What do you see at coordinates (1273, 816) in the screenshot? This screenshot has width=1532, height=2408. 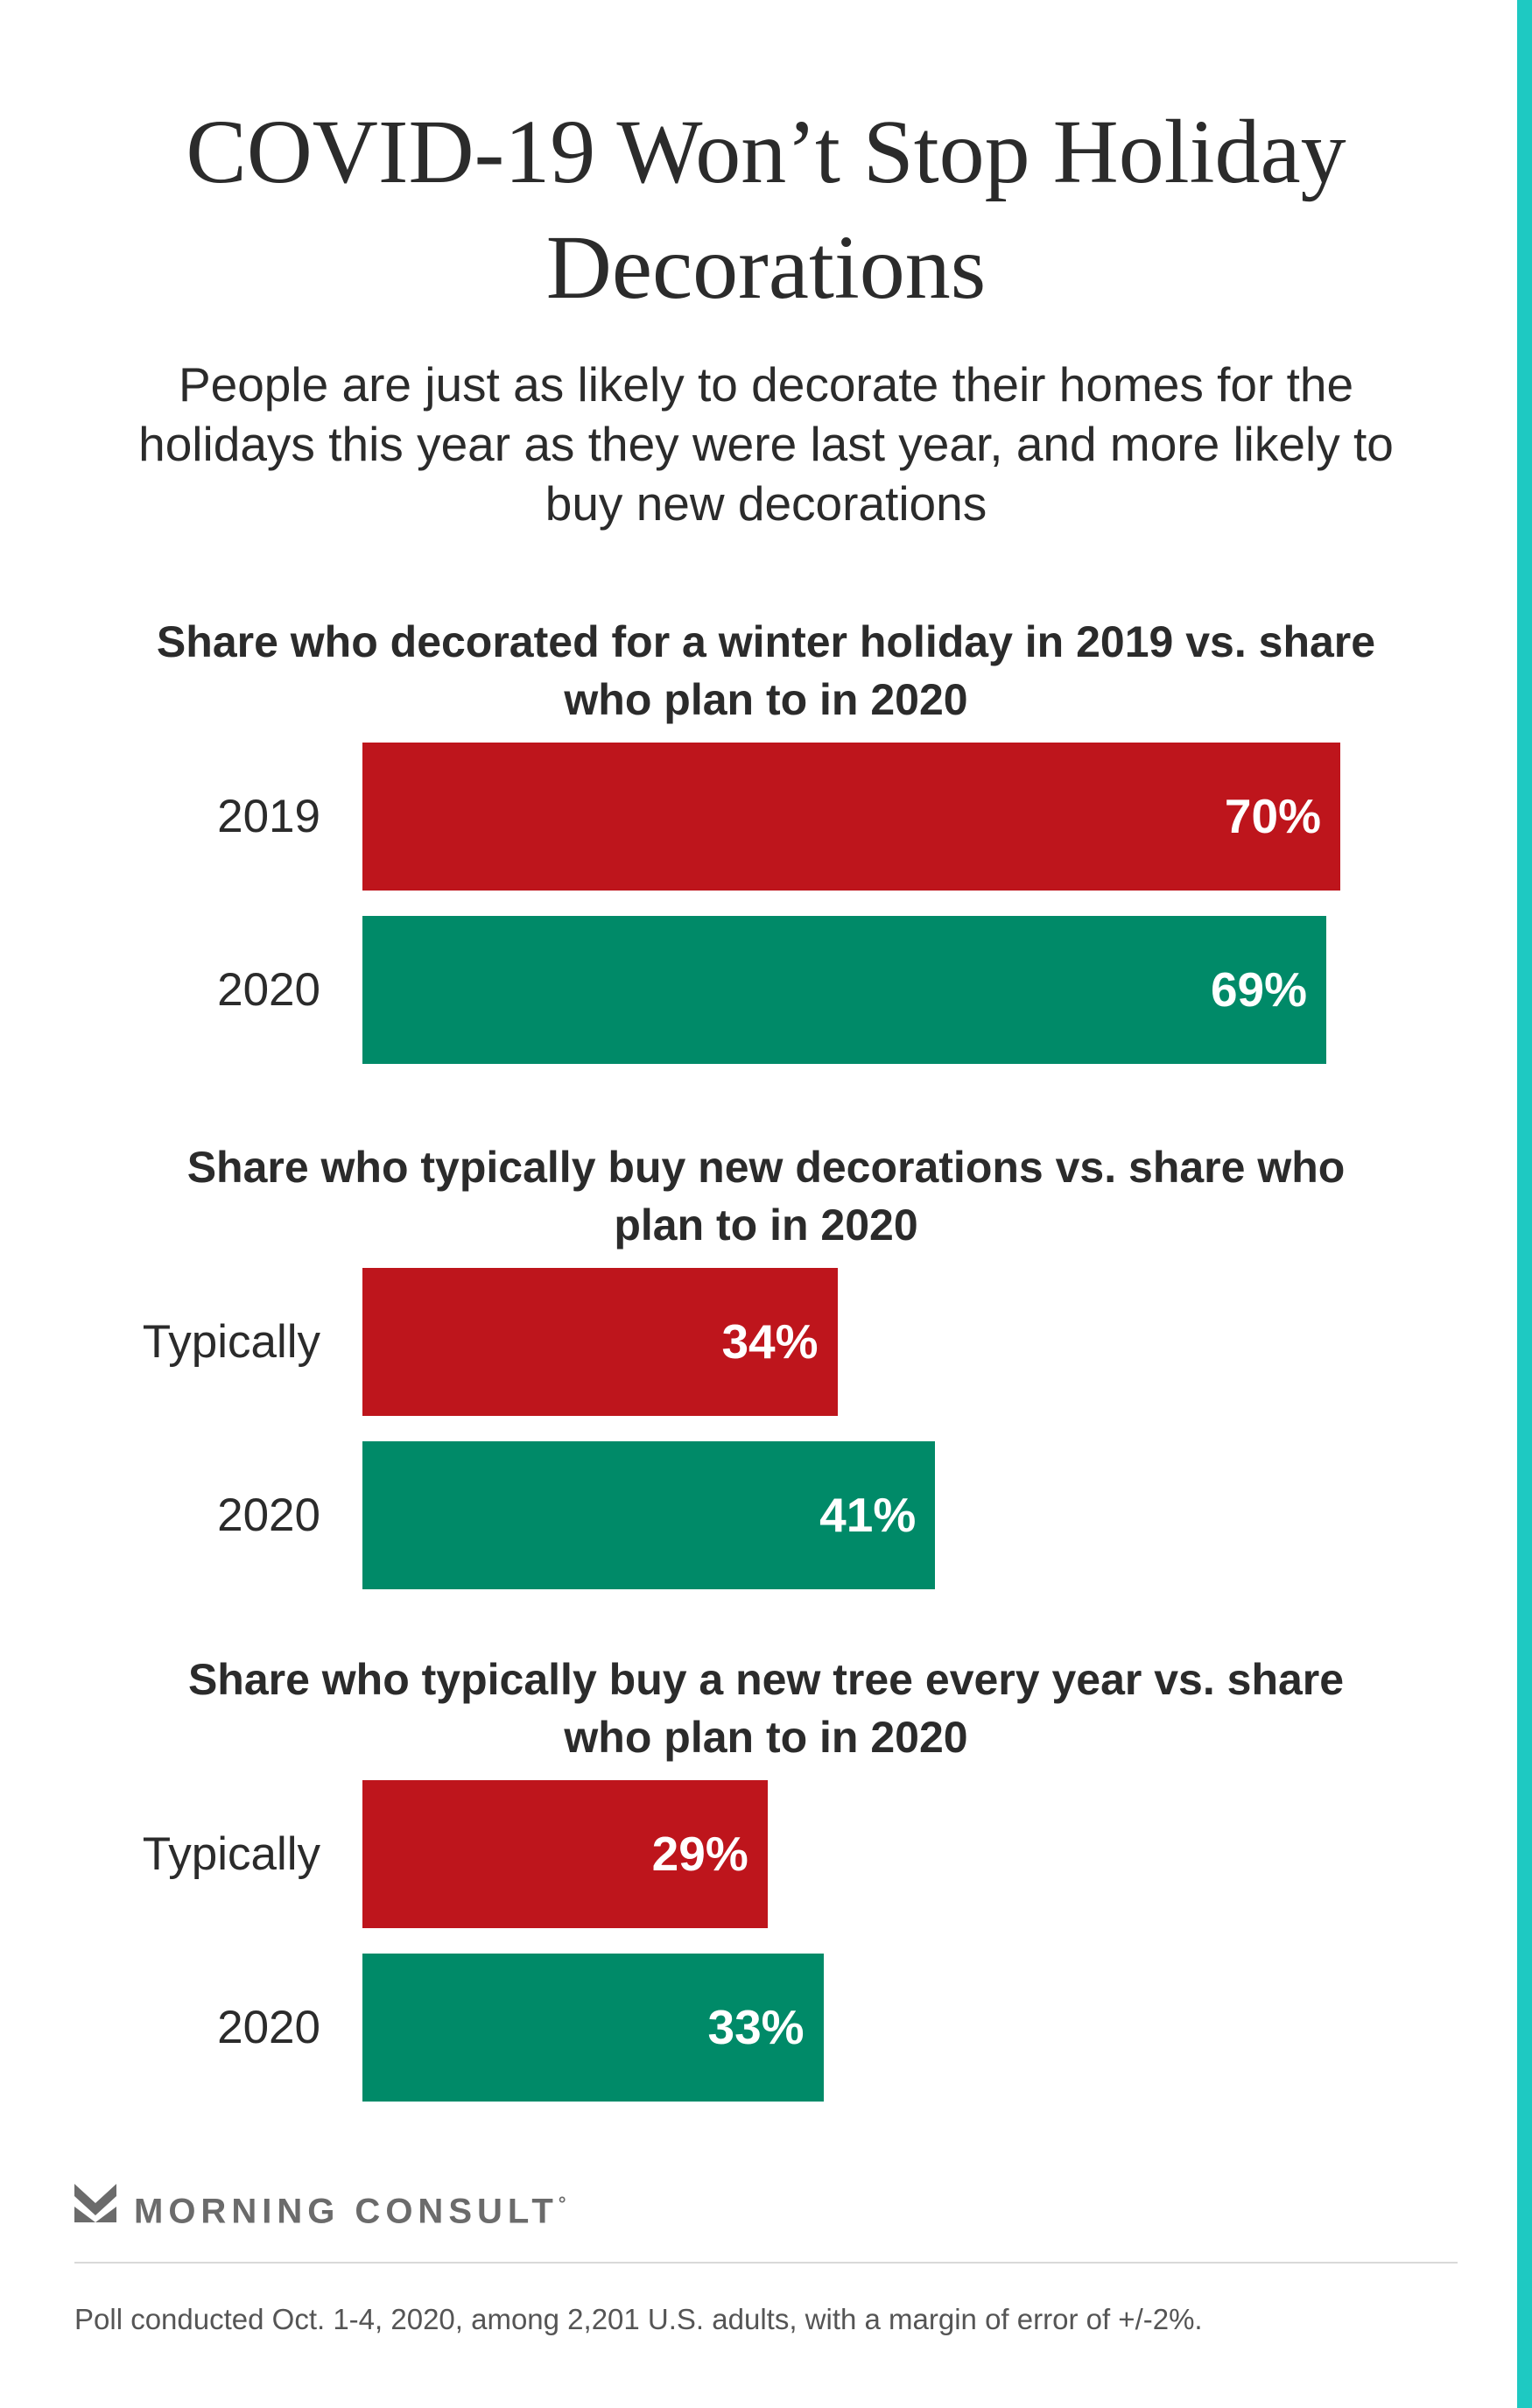 I see `data-label: 70%` at bounding box center [1273, 816].